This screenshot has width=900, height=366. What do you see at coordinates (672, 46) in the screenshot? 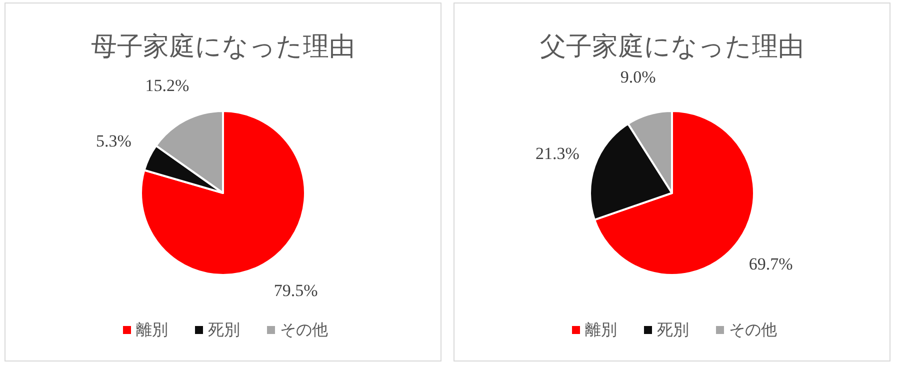
I see `chart-title: 父子家庭になった理由` at bounding box center [672, 46].